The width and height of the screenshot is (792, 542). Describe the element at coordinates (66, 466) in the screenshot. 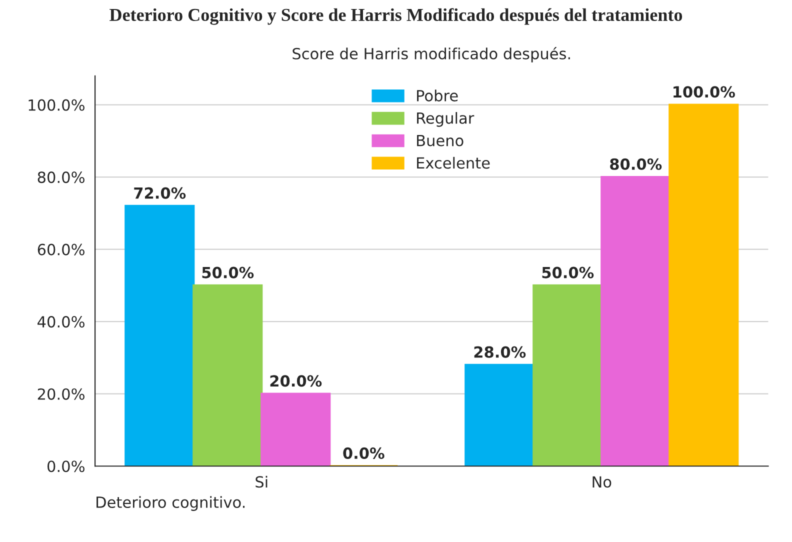

I see `y-tick-label: 0.0%` at that location.